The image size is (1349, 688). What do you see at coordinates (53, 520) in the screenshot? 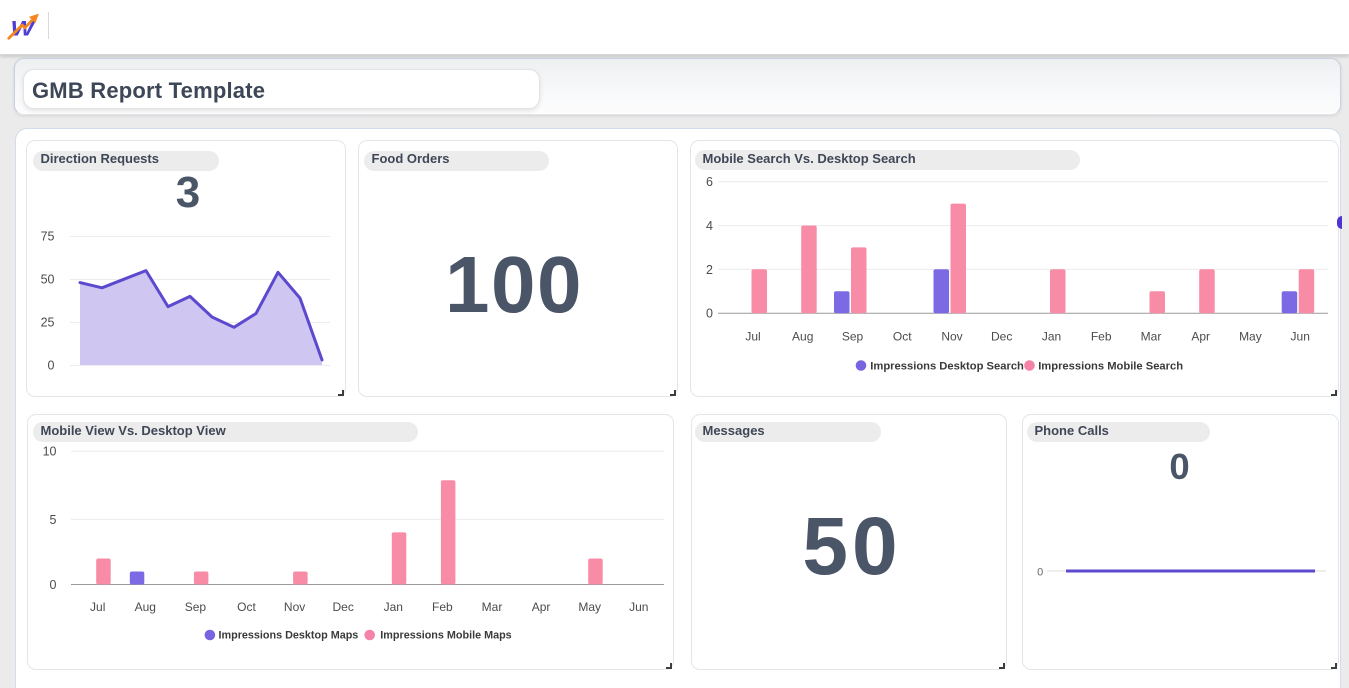
I see `svg-text: 5` at bounding box center [53, 520].